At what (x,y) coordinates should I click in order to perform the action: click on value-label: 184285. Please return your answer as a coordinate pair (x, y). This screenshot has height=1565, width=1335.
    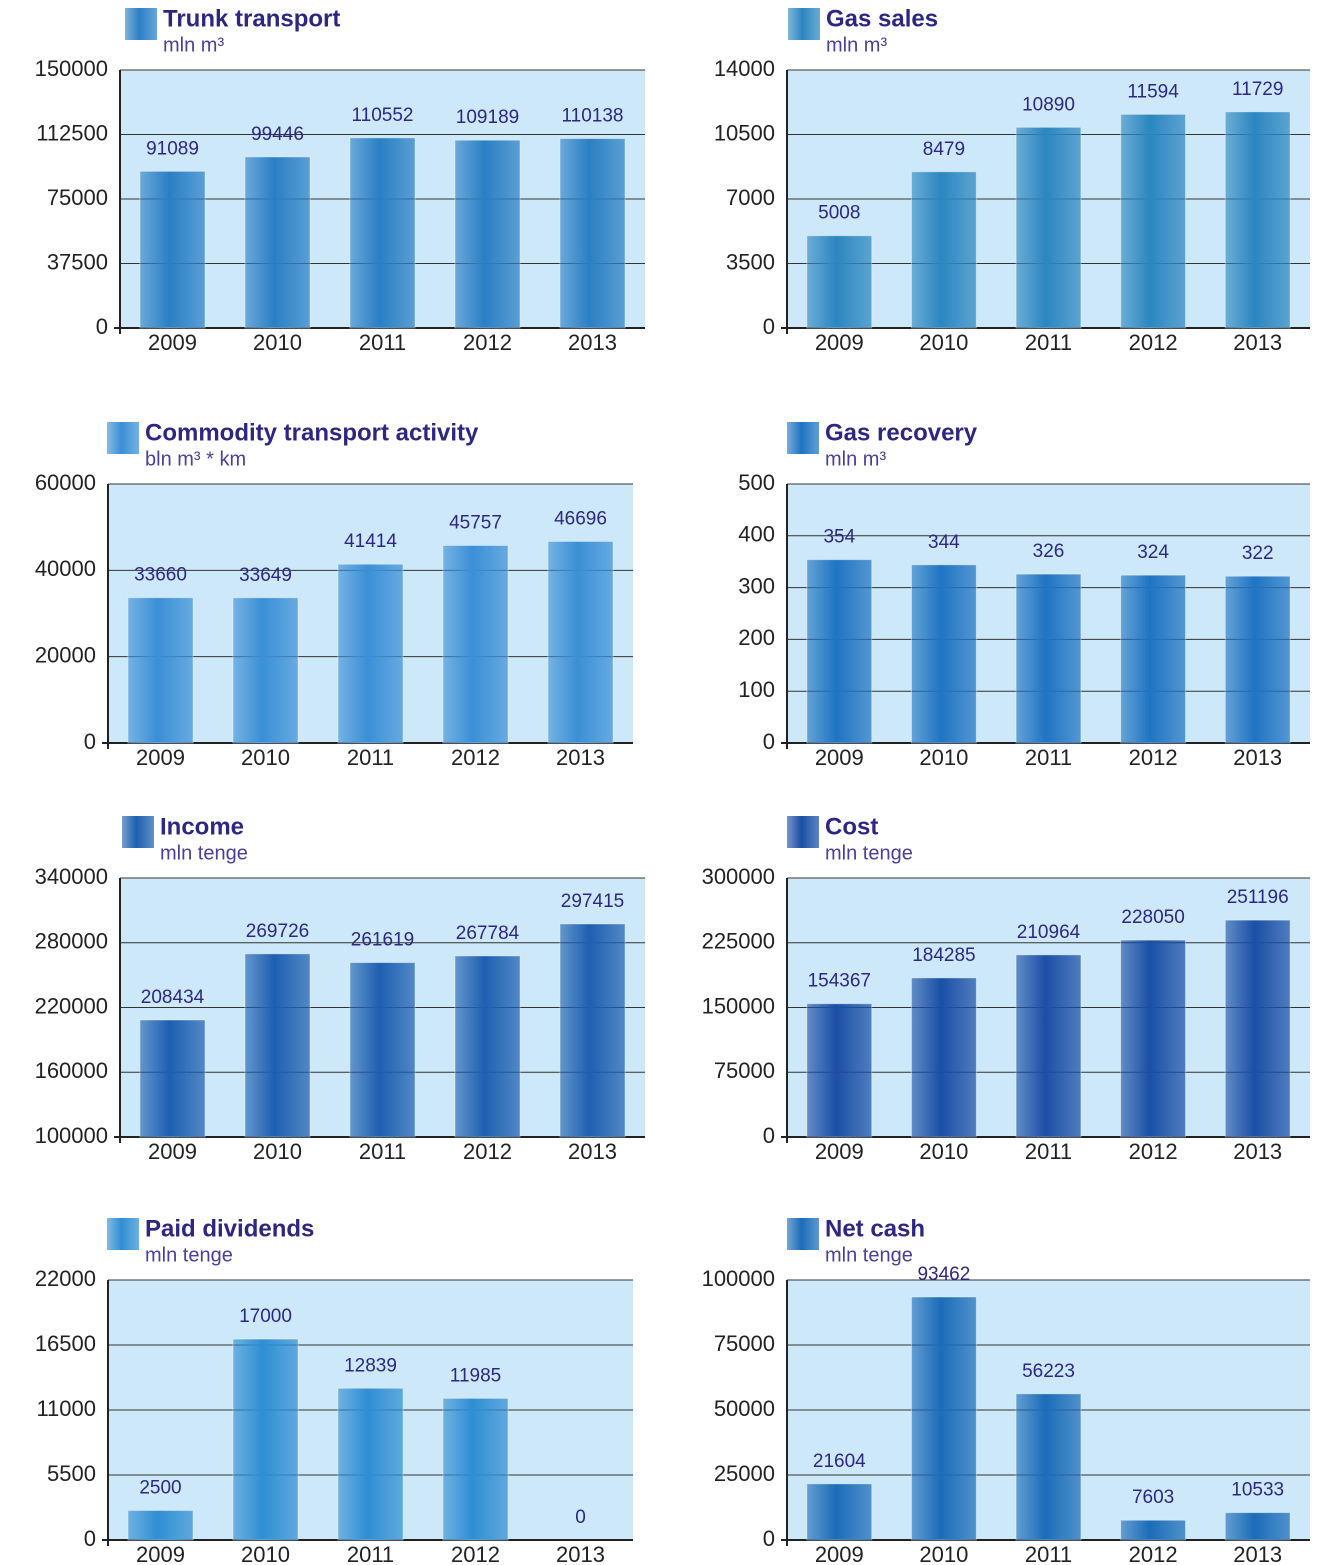
    Looking at the image, I should click on (943, 955).